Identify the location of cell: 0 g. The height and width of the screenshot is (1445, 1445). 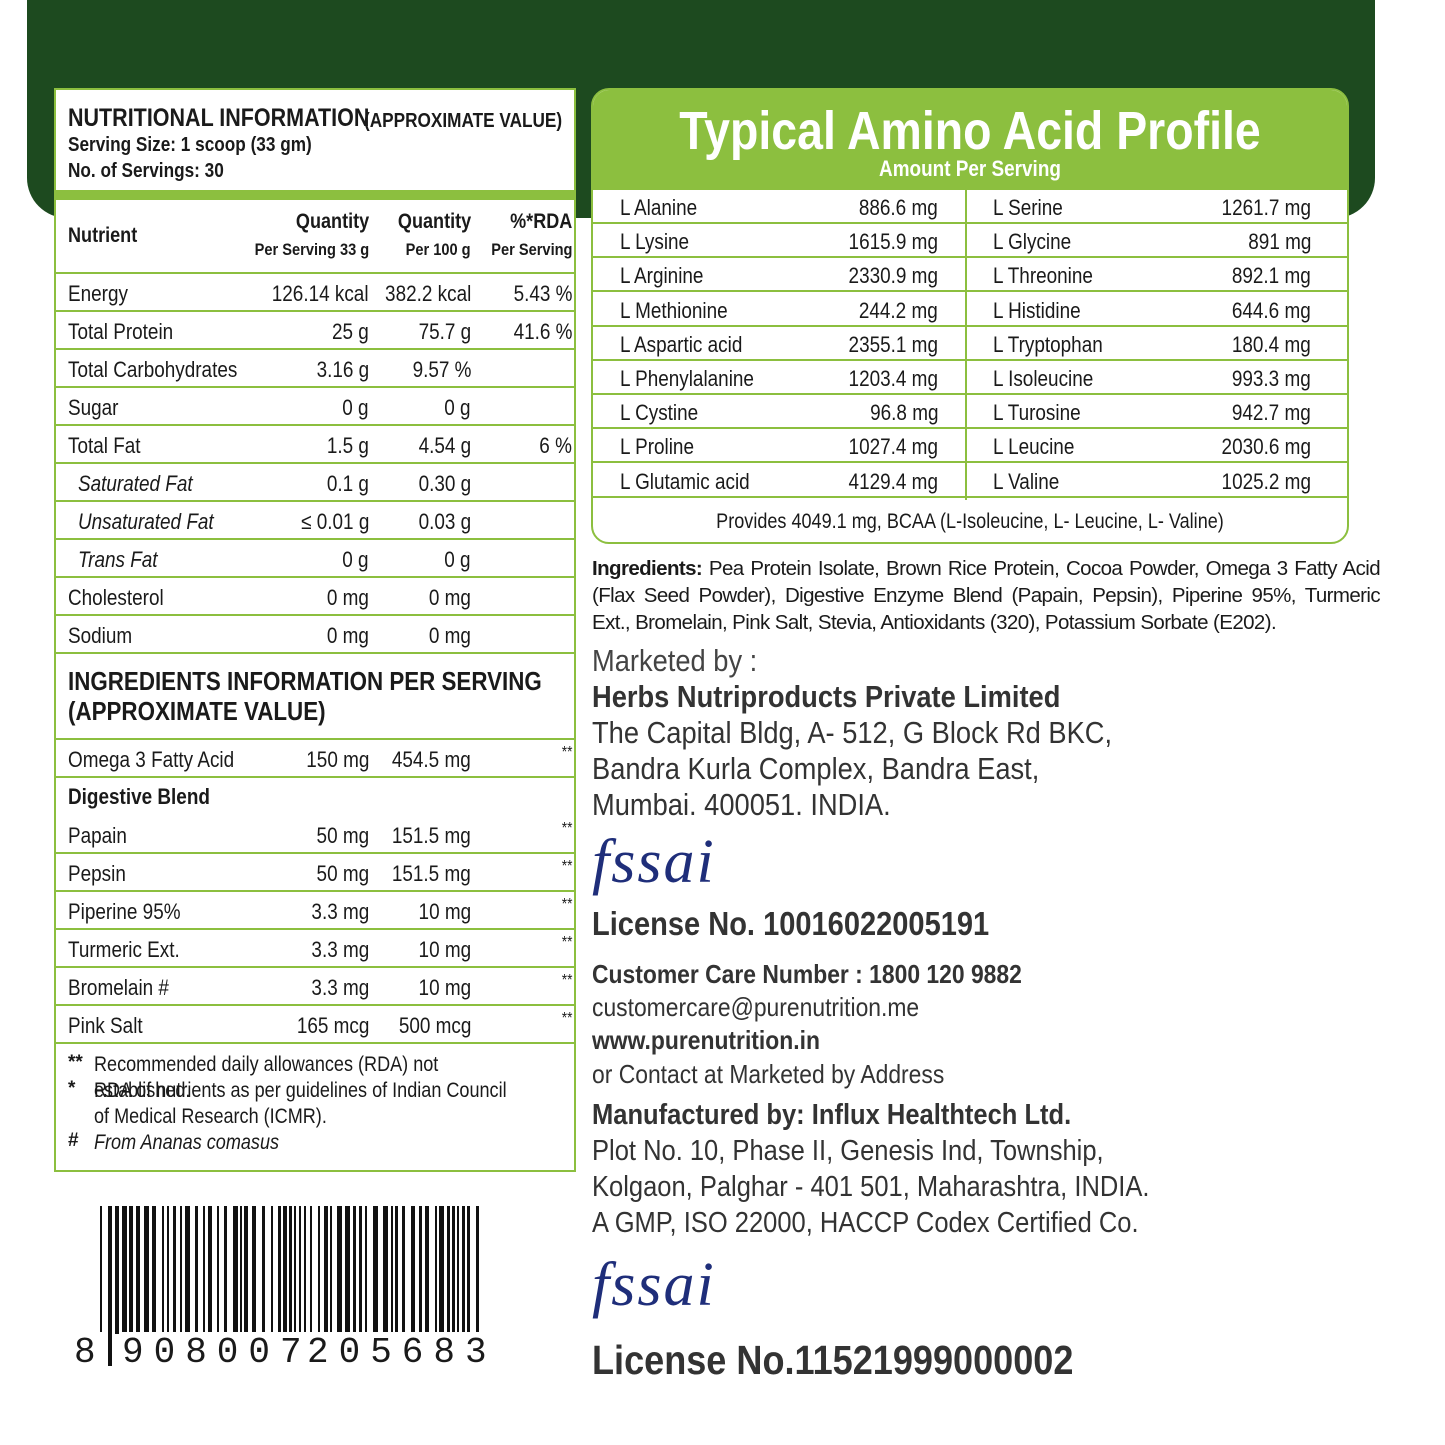
(457, 559).